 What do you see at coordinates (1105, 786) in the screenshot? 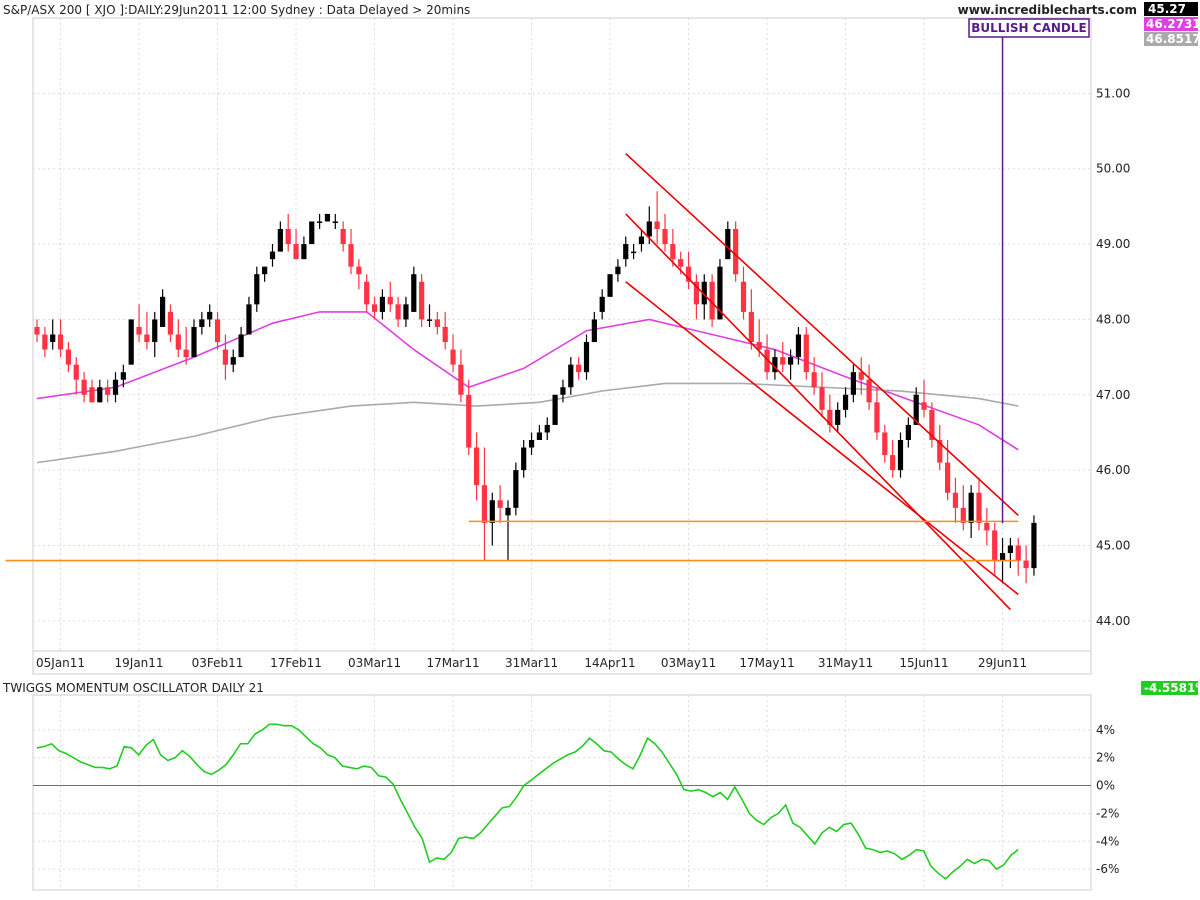
I see `osc-tick-label: 0%` at bounding box center [1105, 786].